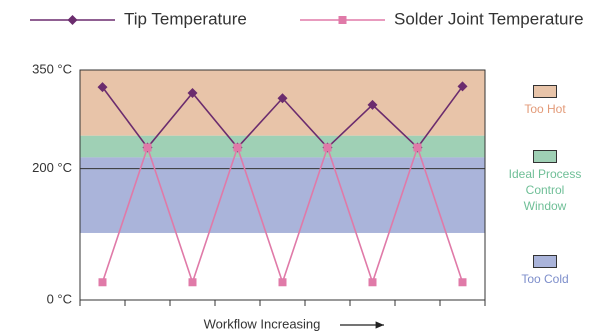  Describe the element at coordinates (545, 101) in the screenshot. I see `band-legend-item: Too Hot` at that location.